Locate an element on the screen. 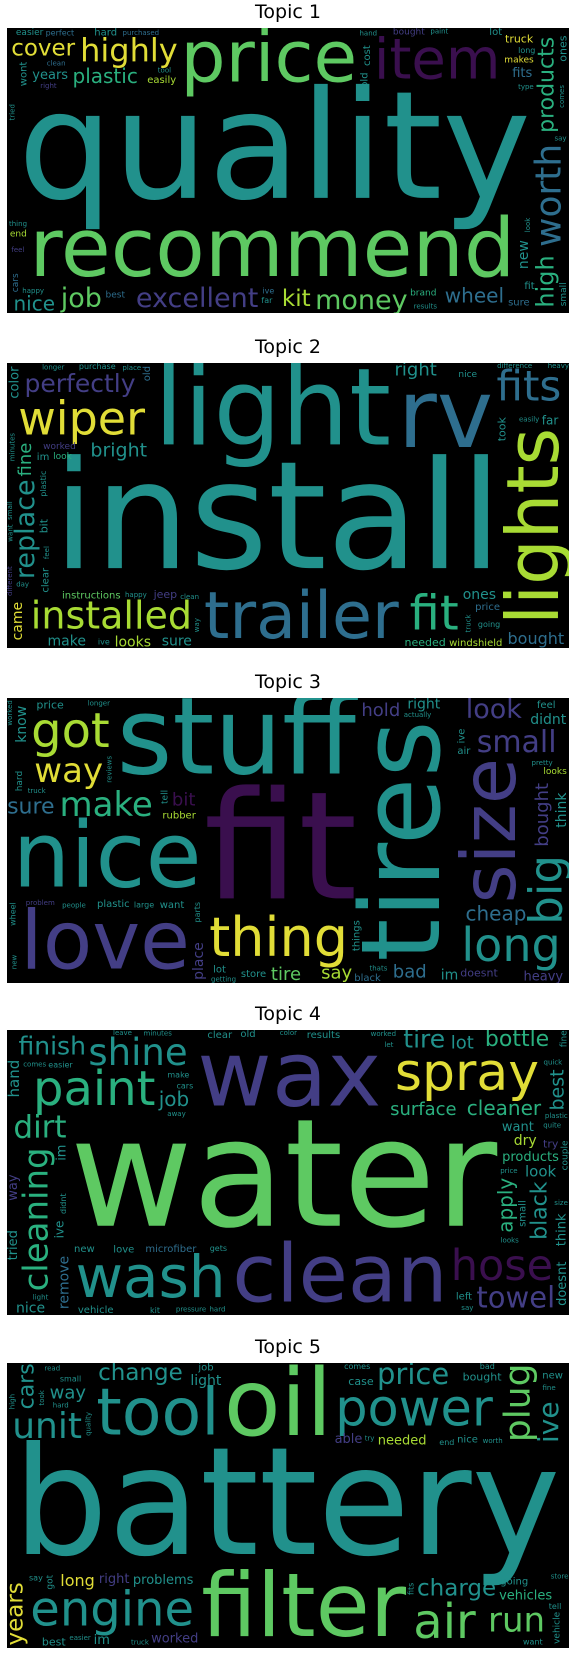 The image size is (576, 1665). cloud-word: bad is located at coordinates (410, 971).